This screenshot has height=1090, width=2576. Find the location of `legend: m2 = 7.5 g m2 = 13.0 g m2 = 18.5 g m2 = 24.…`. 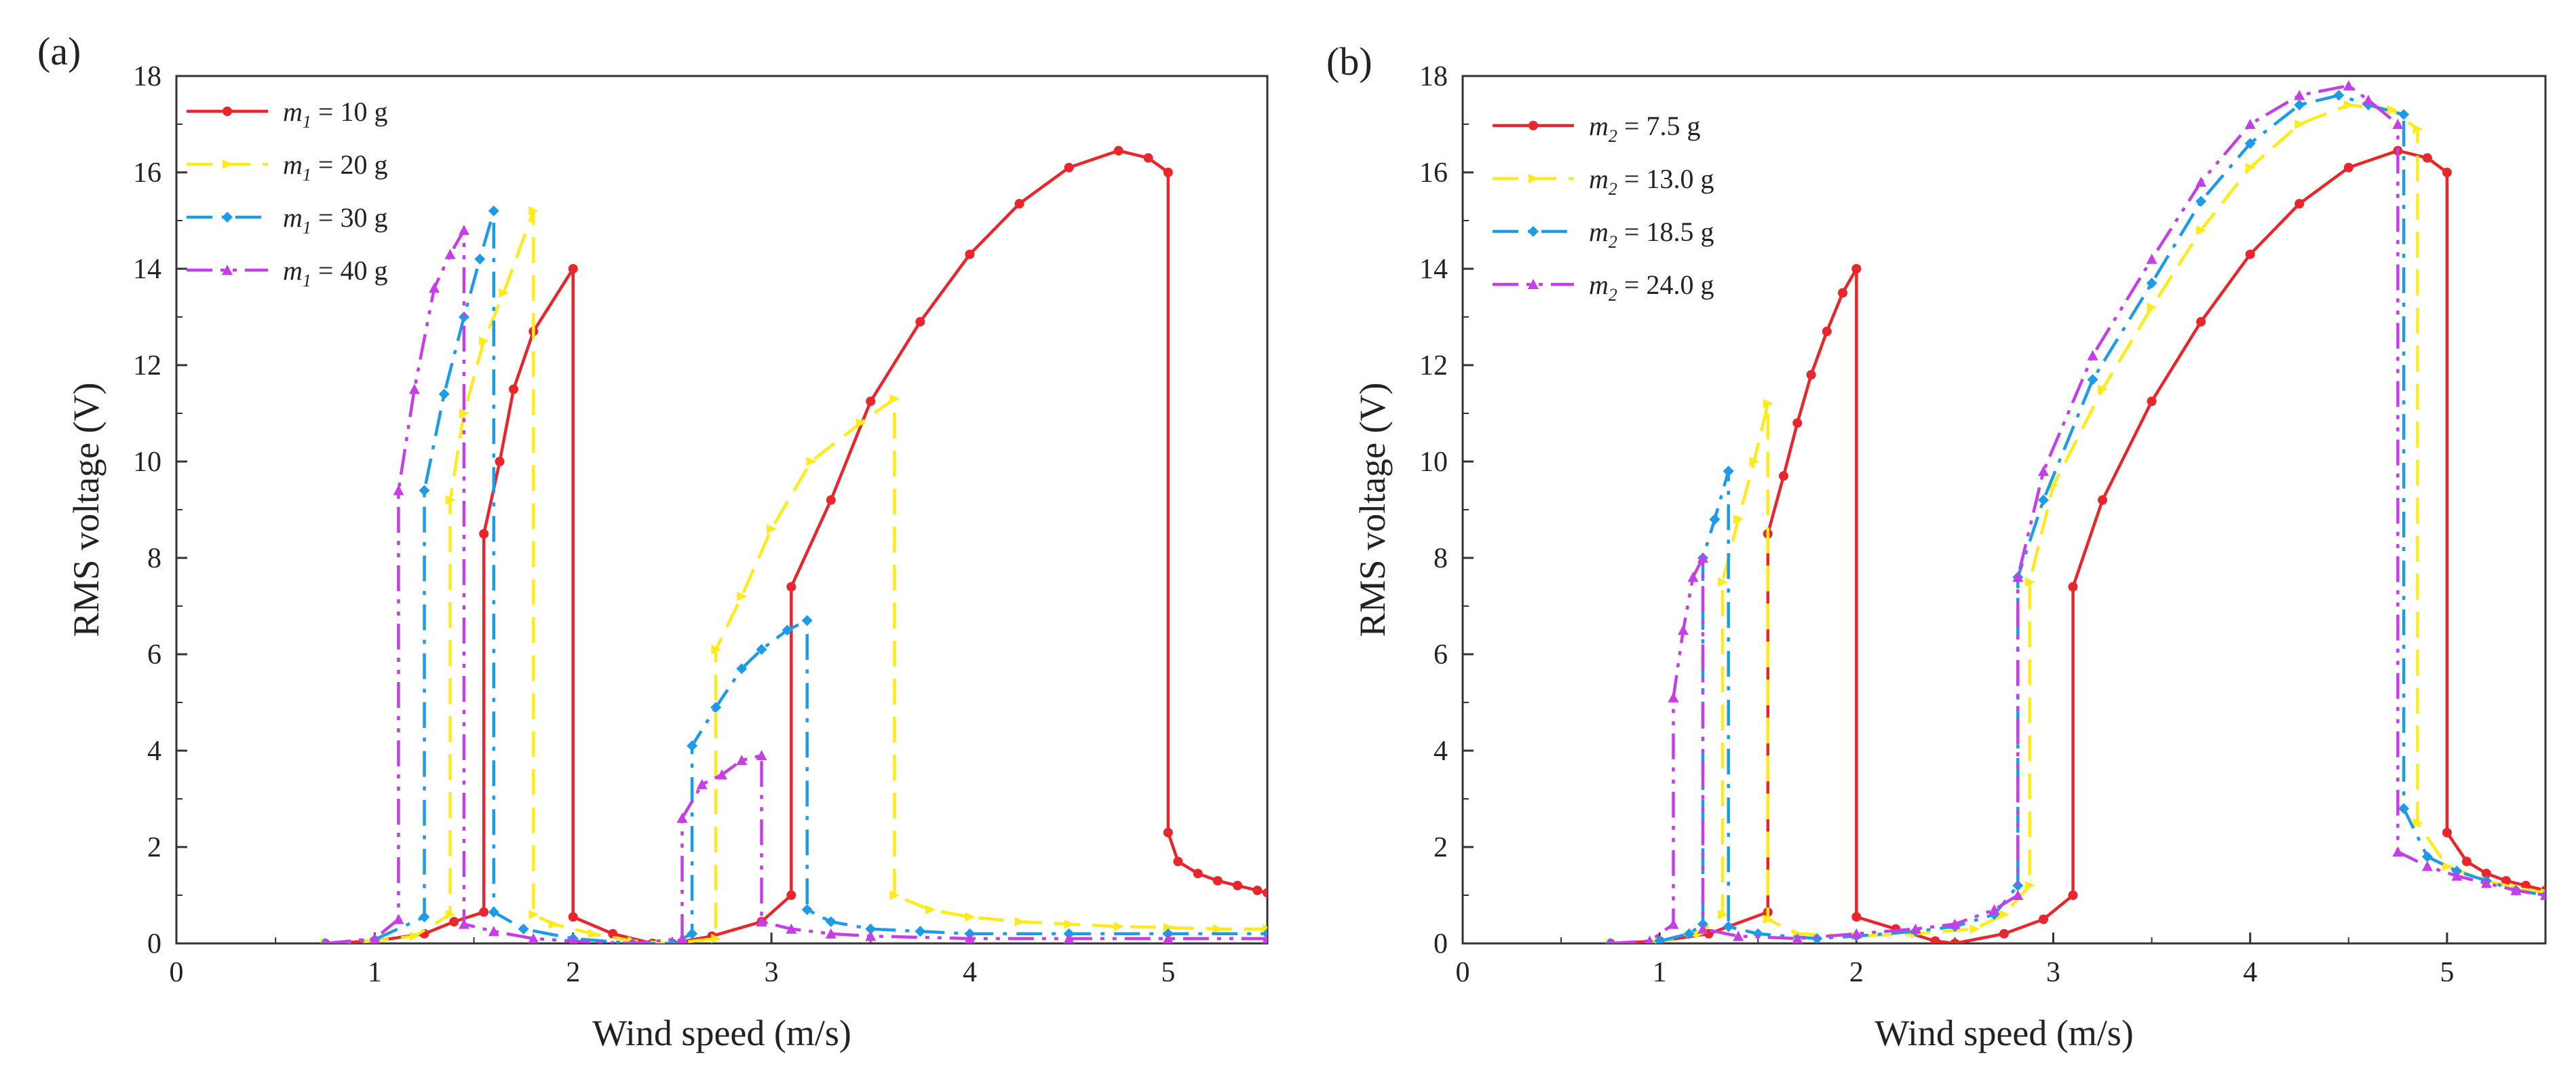

legend: m2 = 7.5 g m2 = 13.0 g m2 = 18.5 g m2 = 24.… is located at coordinates (1604, 208).